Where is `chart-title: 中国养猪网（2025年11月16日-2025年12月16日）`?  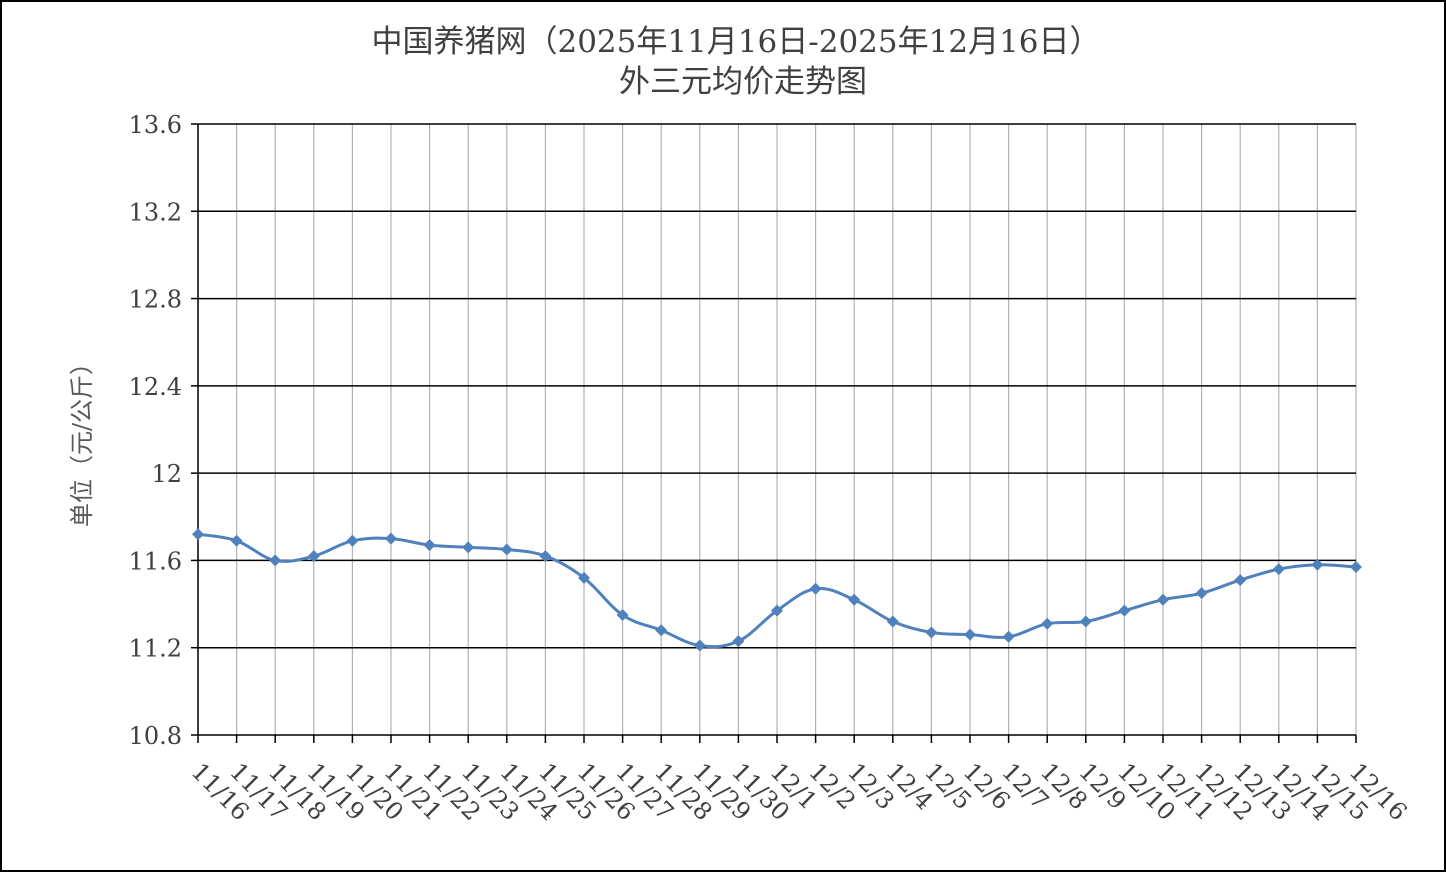
chart-title: 中国养猪网（2025年11月16日-2025年12月16日） is located at coordinates (735, 42).